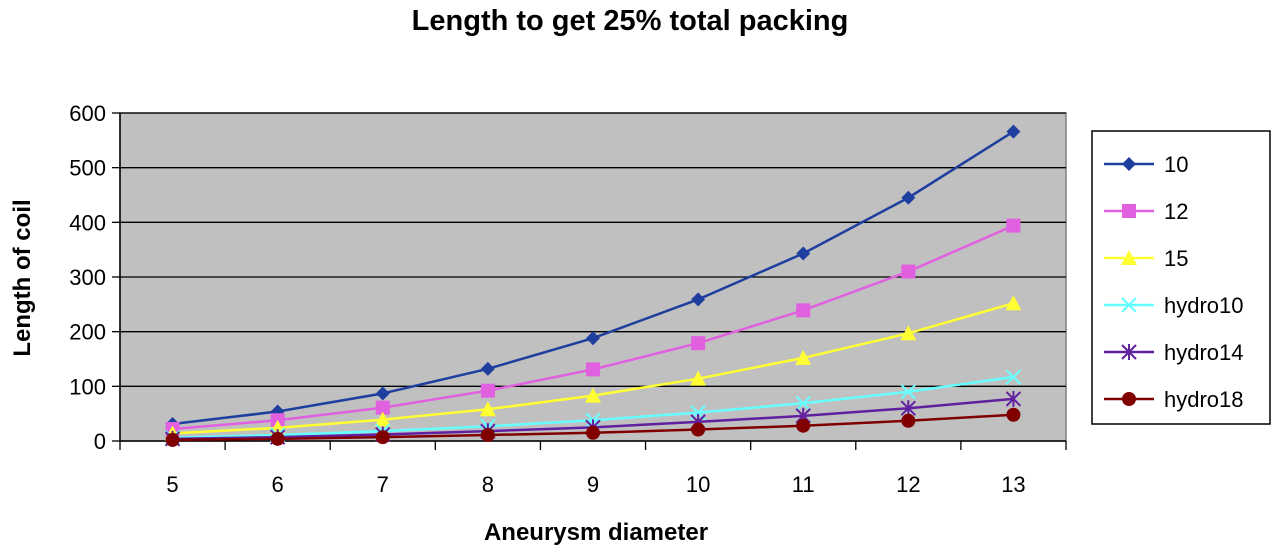 This screenshot has height=555, width=1280. What do you see at coordinates (87, 332) in the screenshot?
I see `y-tick-label: 200` at bounding box center [87, 332].